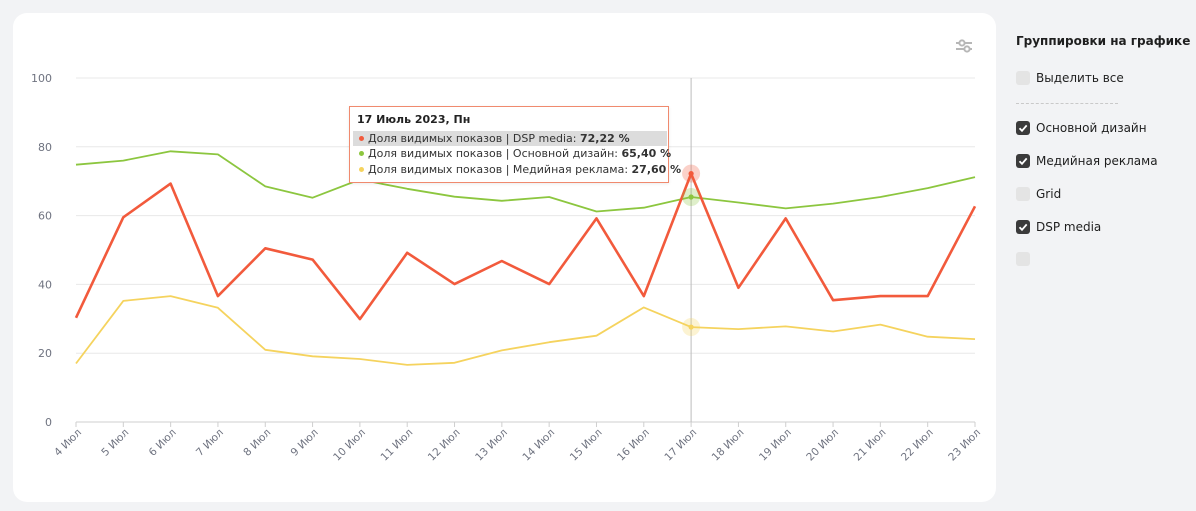 The width and height of the screenshot is (1196, 511). Describe the element at coordinates (822, 445) in the screenshot. I see `x-tick-label: 20 Июл` at that location.